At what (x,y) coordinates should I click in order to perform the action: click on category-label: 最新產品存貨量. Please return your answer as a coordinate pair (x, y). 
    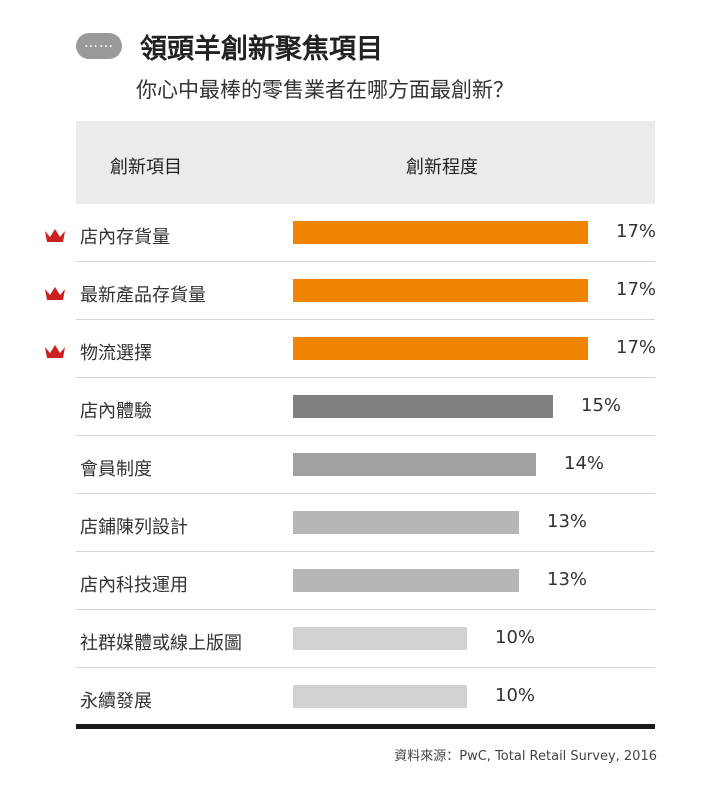
    Looking at the image, I should click on (143, 295).